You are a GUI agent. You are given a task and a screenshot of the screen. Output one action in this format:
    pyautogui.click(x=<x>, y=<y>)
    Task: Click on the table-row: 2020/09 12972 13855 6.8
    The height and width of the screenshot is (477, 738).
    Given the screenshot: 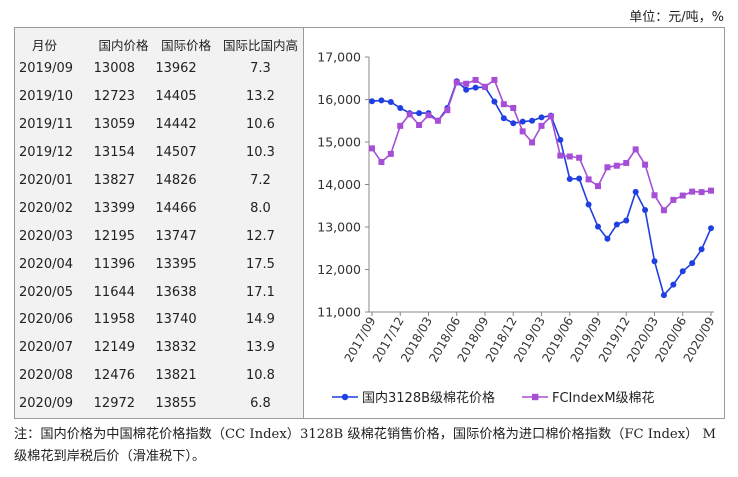 What is the action you would take?
    pyautogui.click(x=160, y=404)
    